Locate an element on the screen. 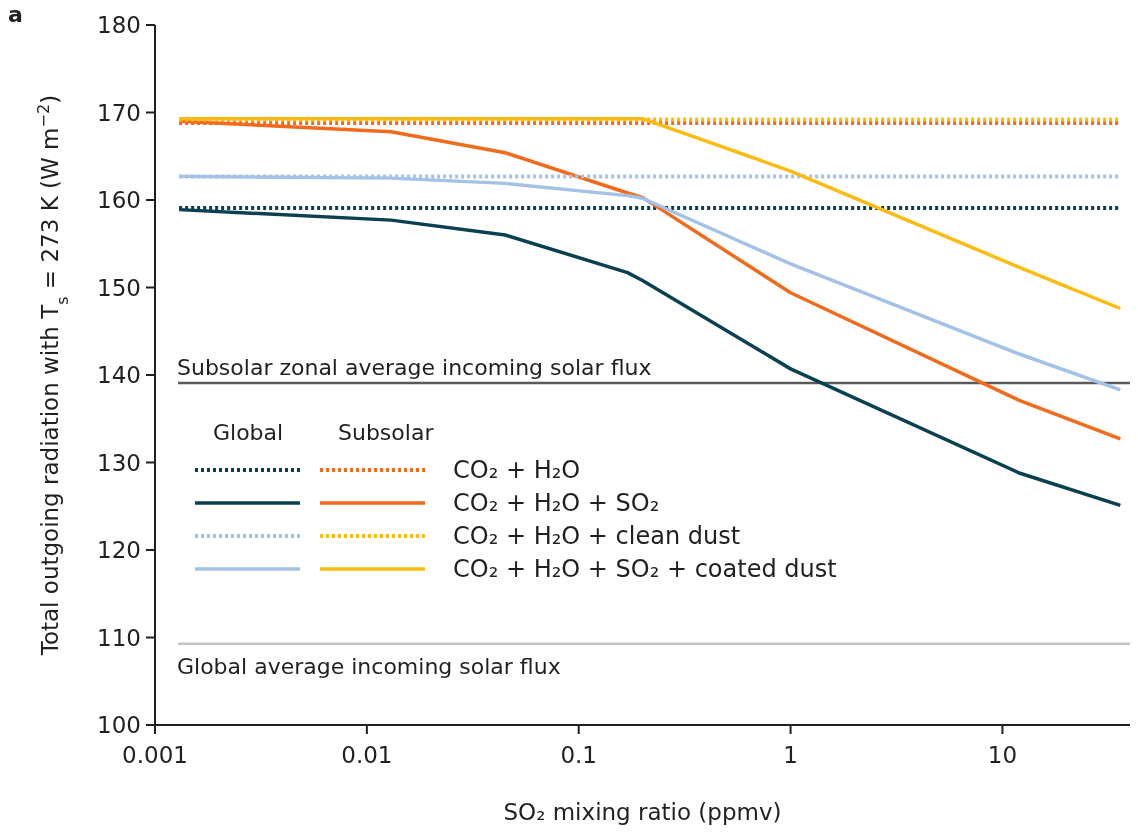  legend-label: CO₂ + H₂O + SO₂ is located at coordinates (556, 503).